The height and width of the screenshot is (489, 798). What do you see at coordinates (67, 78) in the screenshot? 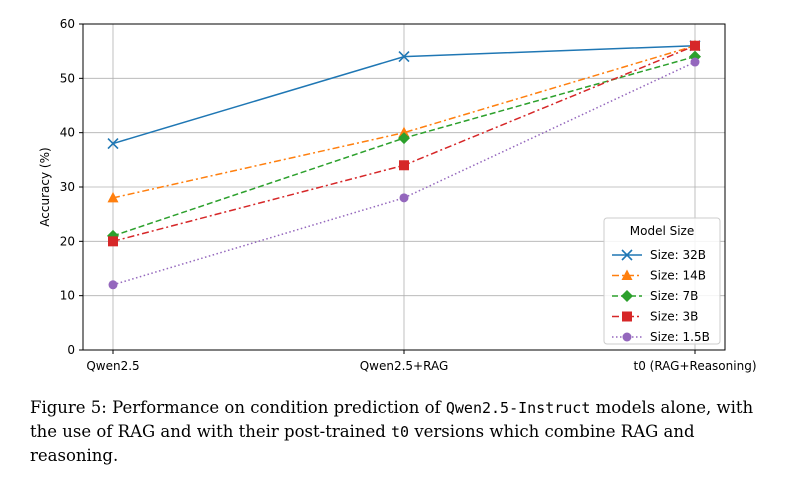
I see `y-tick-label: 50` at bounding box center [67, 78].